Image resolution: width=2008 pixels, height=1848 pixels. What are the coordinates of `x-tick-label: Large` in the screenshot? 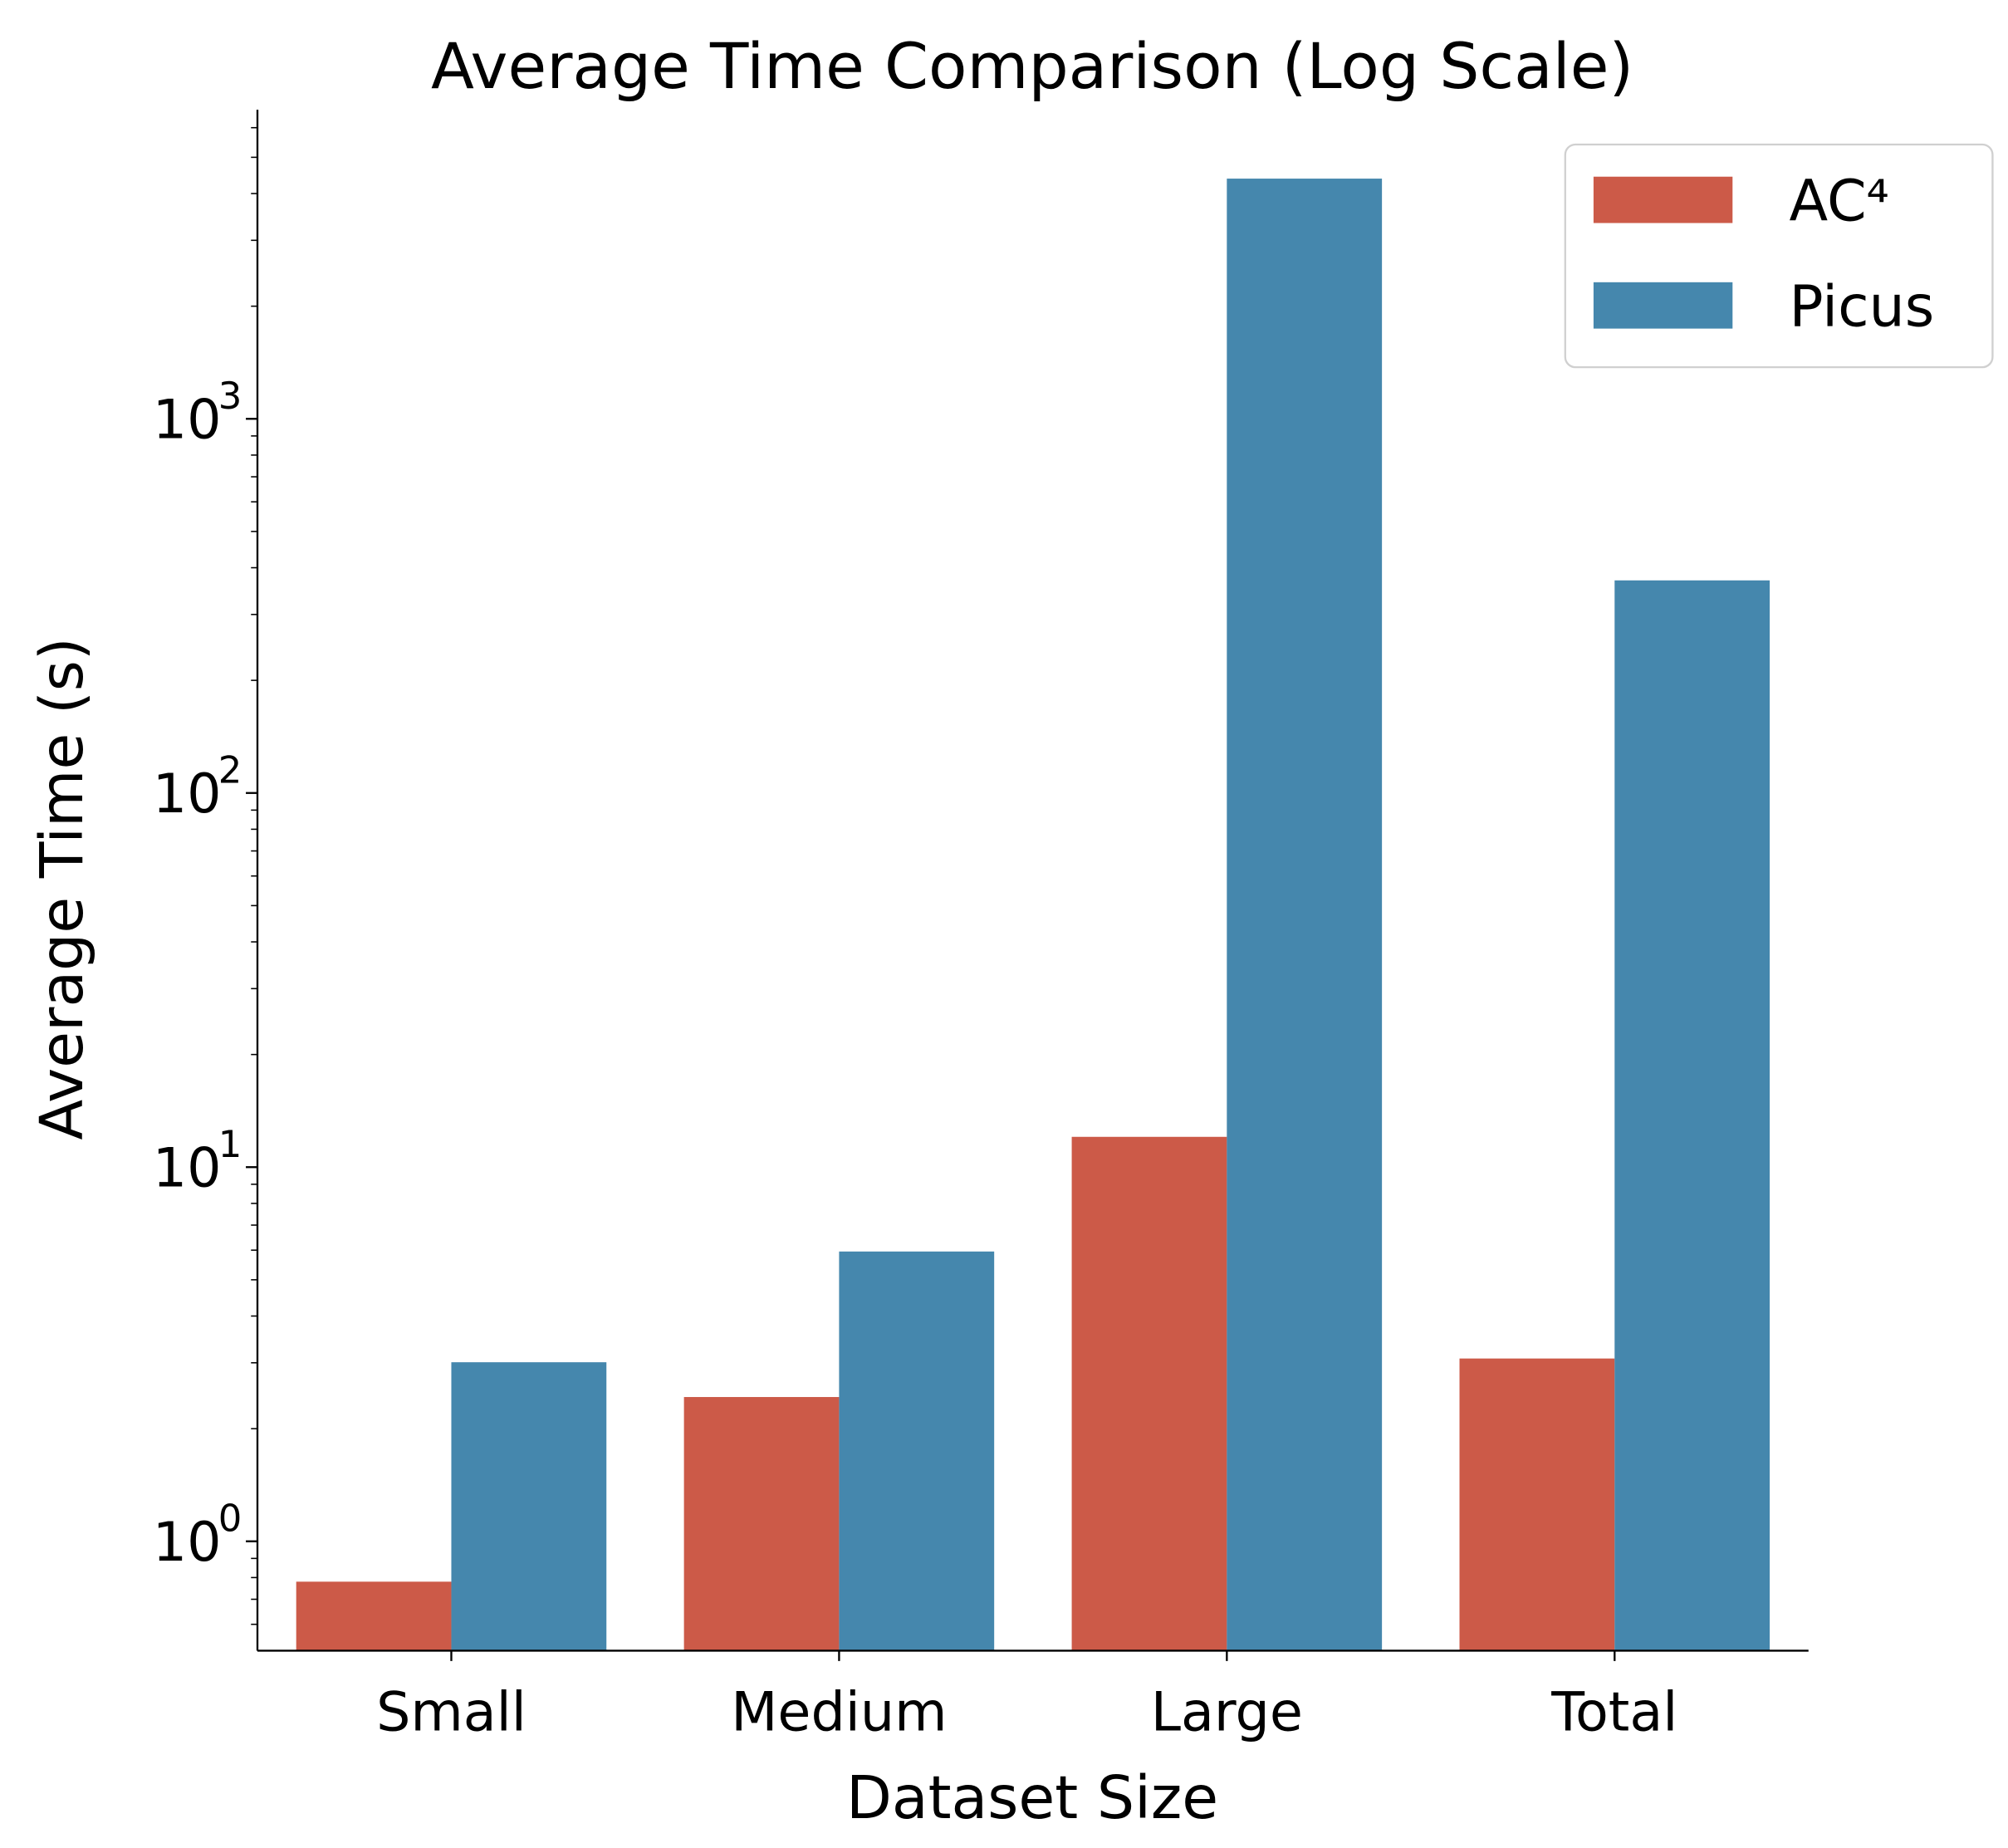 It's located at (1227, 1713).